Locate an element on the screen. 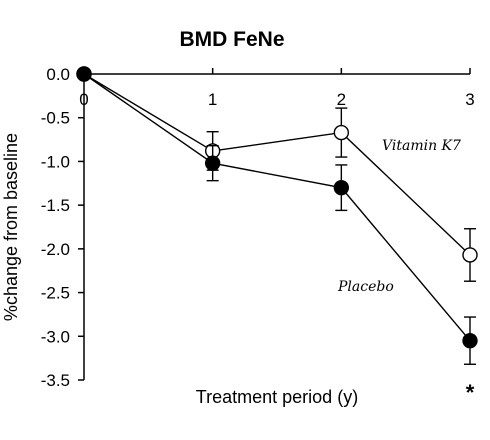 This screenshot has width=490, height=440. series-label-placebo: Placebo is located at coordinates (365, 287).